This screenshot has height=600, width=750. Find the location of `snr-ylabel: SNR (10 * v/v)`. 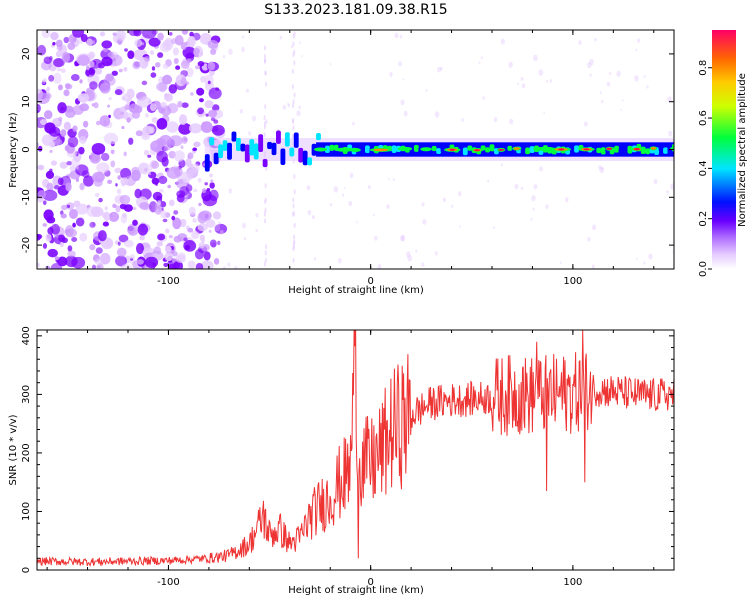

snr-ylabel: SNR (10 * v/v) is located at coordinates (13, 449).